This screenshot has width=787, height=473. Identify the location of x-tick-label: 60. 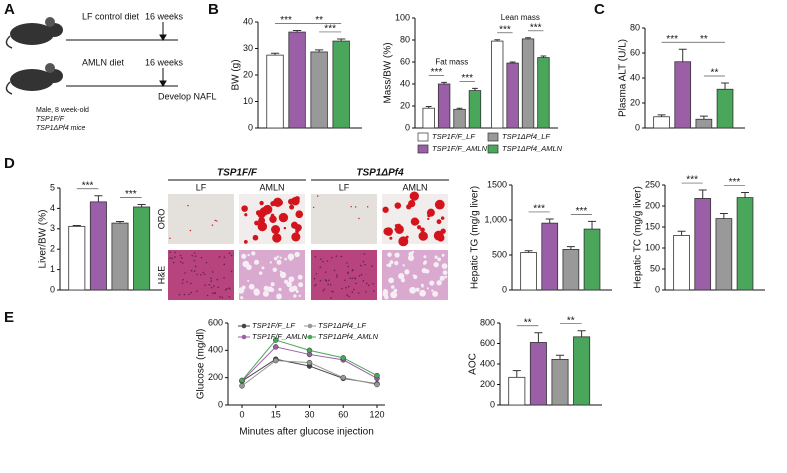
(343, 414).